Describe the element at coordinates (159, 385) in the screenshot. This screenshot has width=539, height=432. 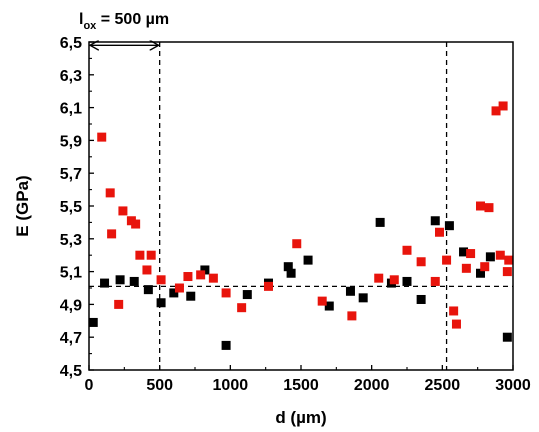
I see `x-tick-label-1: 500` at that location.